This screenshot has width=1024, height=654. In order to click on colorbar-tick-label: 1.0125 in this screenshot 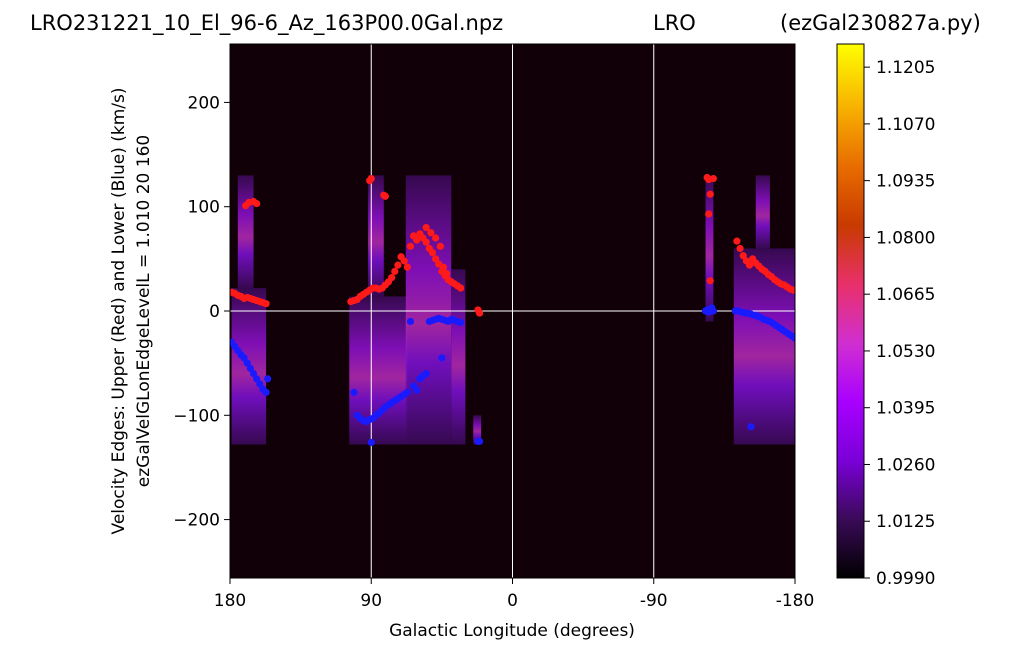, I will do `click(905, 522)`.